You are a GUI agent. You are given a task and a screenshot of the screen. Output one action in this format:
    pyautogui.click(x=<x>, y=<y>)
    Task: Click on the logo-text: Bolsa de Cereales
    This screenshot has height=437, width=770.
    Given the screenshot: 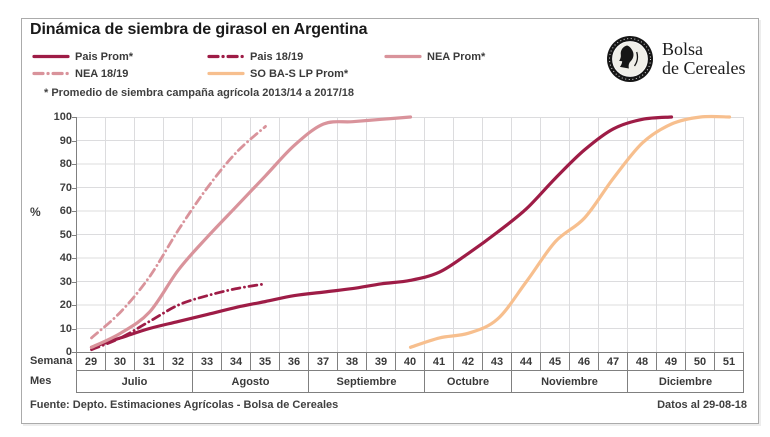 What is the action you would take?
    pyautogui.click(x=703, y=59)
    